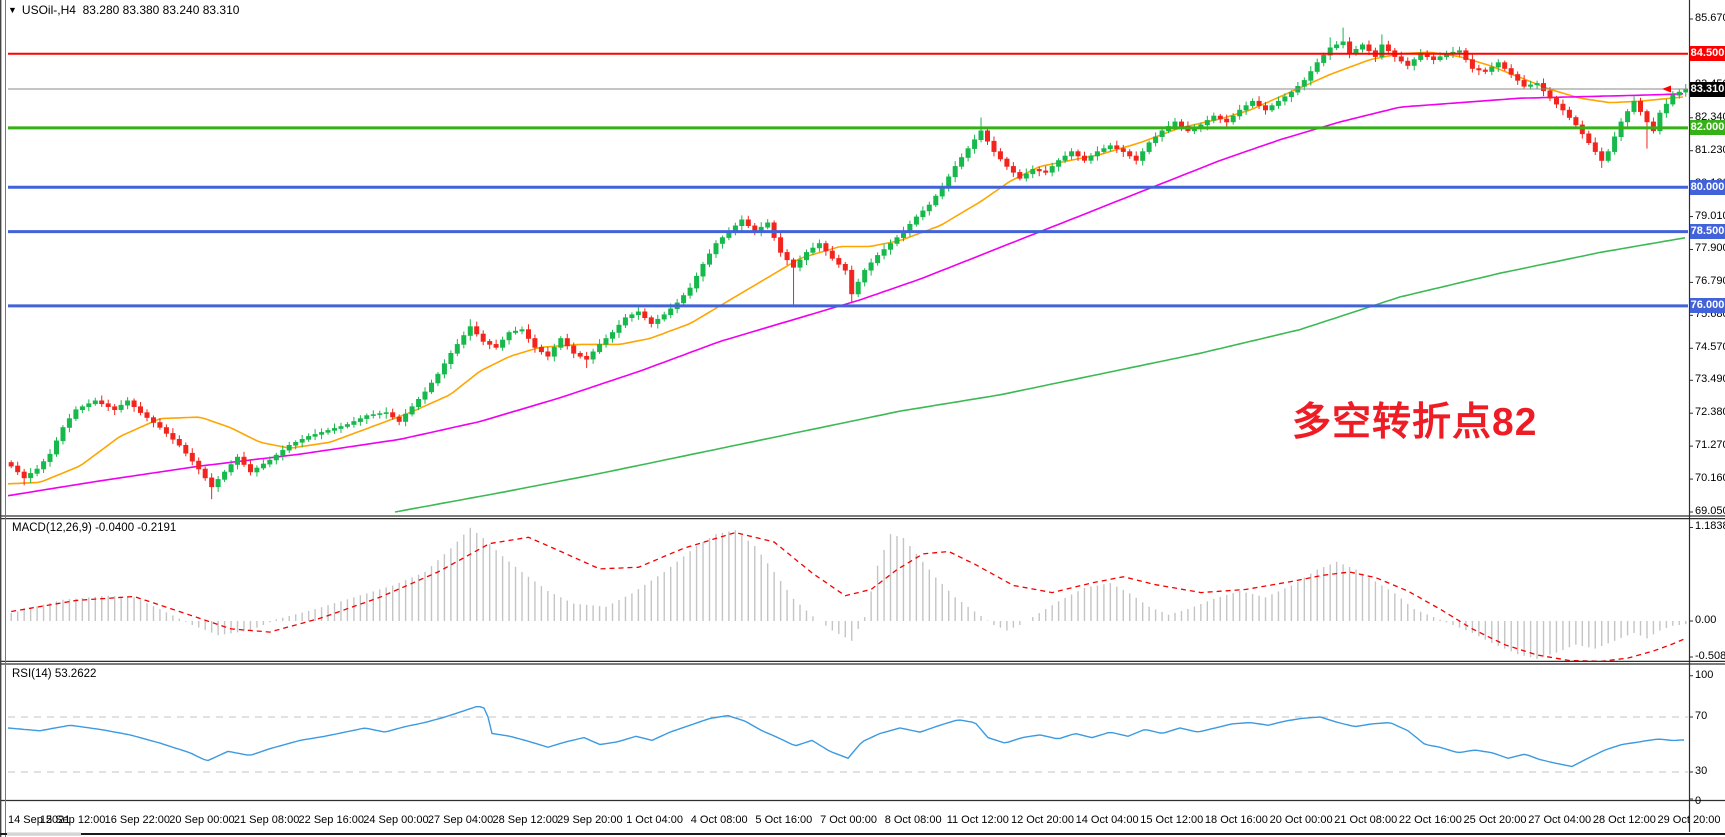 Image resolution: width=1725 pixels, height=837 pixels. I want to click on annotation-text: 多空转折点82, so click(1415, 422).